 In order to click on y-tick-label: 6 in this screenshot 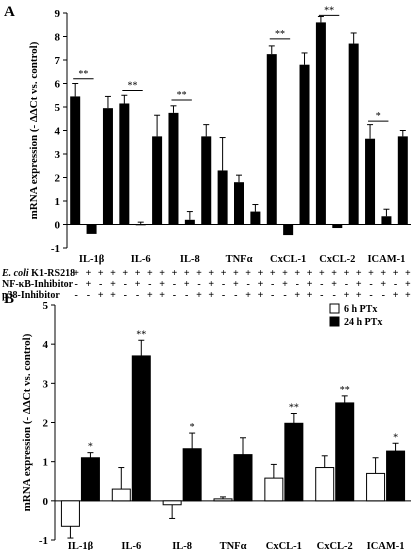, I will do `click(58, 85)`.